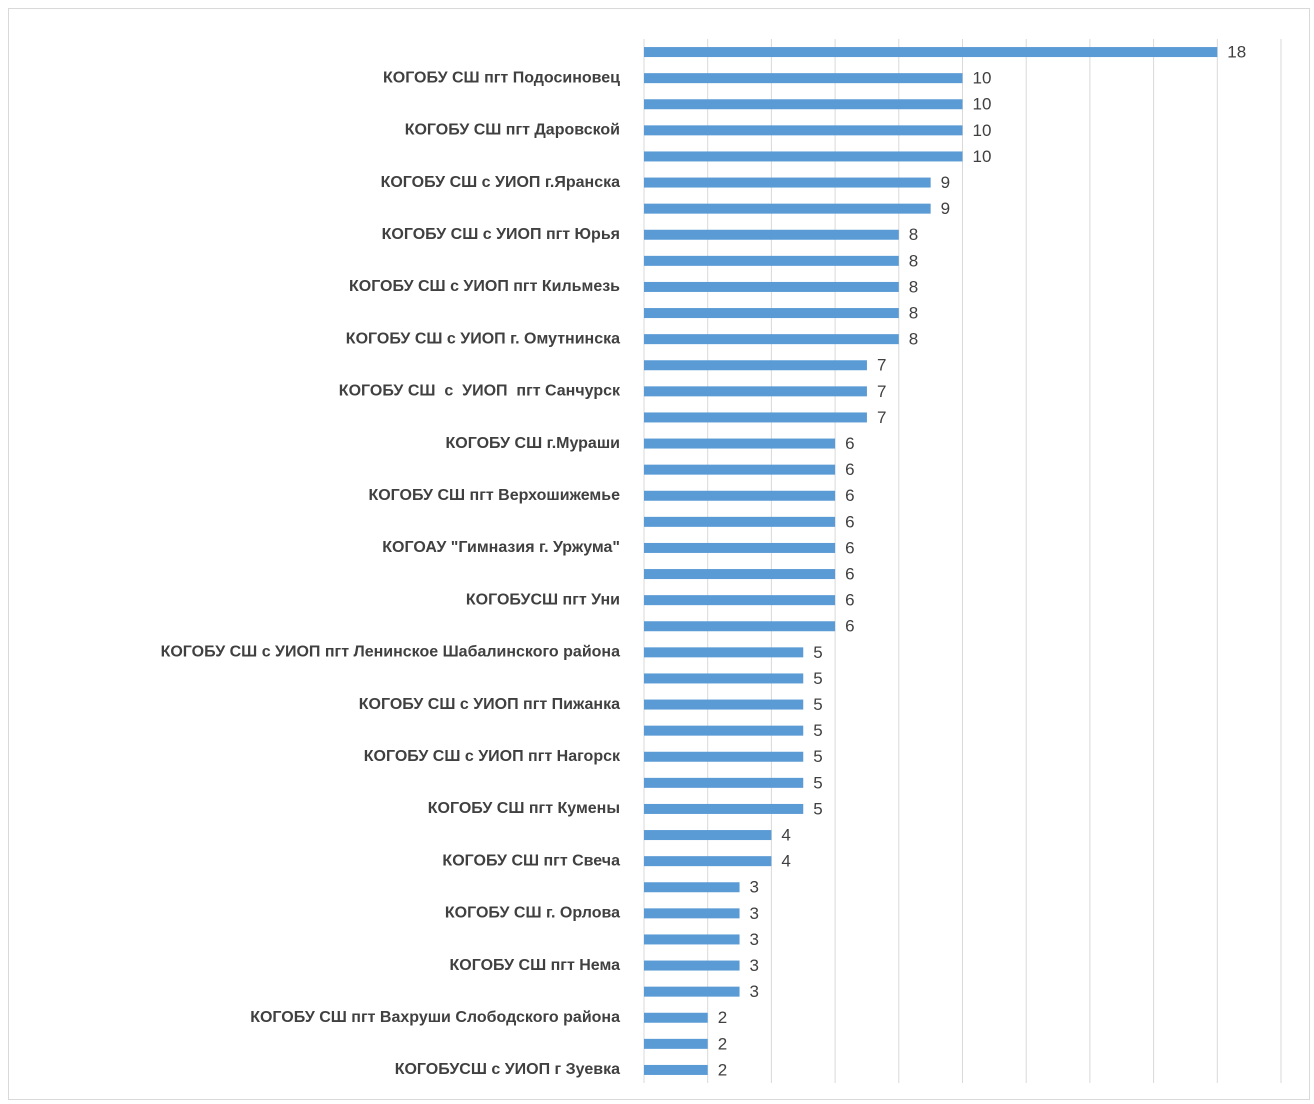  Describe the element at coordinates (543, 599) in the screenshot. I see `y-tick-label: КОГОБУСШ пгт Уни` at that location.